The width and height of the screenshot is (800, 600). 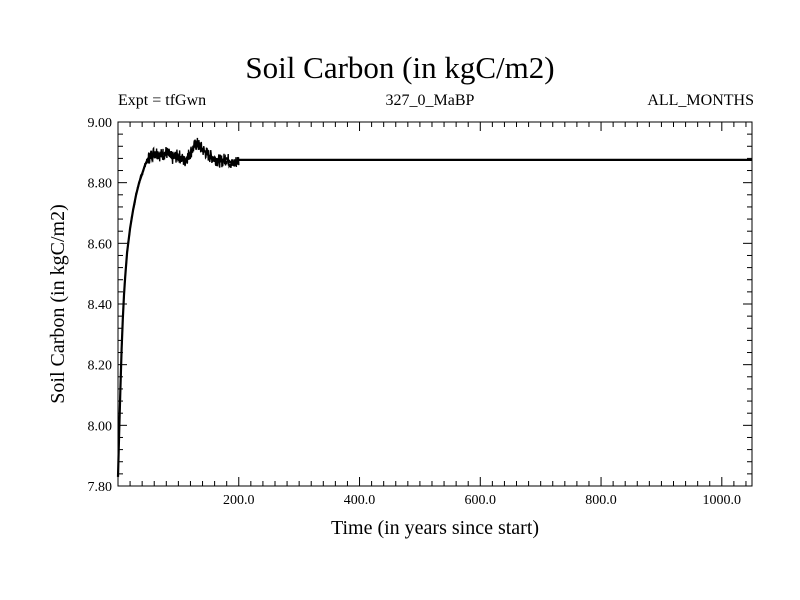 What do you see at coordinates (722, 500) in the screenshot?
I see `x-tick-label: 1000.0` at bounding box center [722, 500].